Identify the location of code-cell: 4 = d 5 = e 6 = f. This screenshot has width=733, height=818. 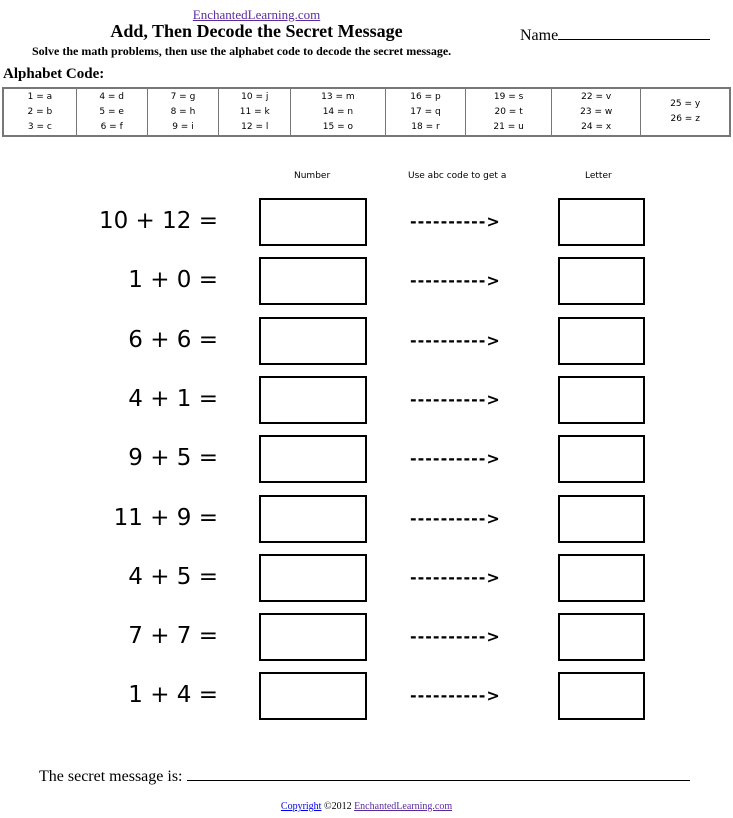
(111, 112).